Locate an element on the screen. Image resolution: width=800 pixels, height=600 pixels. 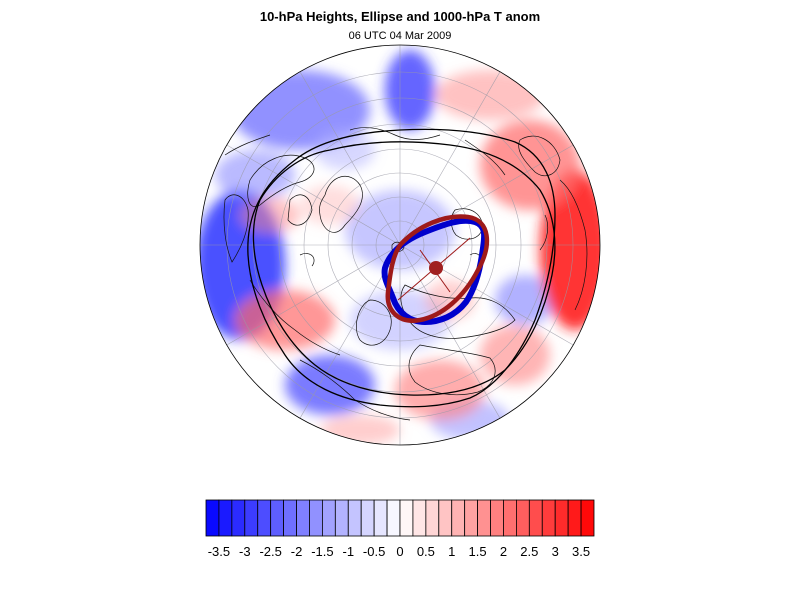
colorbar-tick-label: -0.5 is located at coordinates (374, 551).